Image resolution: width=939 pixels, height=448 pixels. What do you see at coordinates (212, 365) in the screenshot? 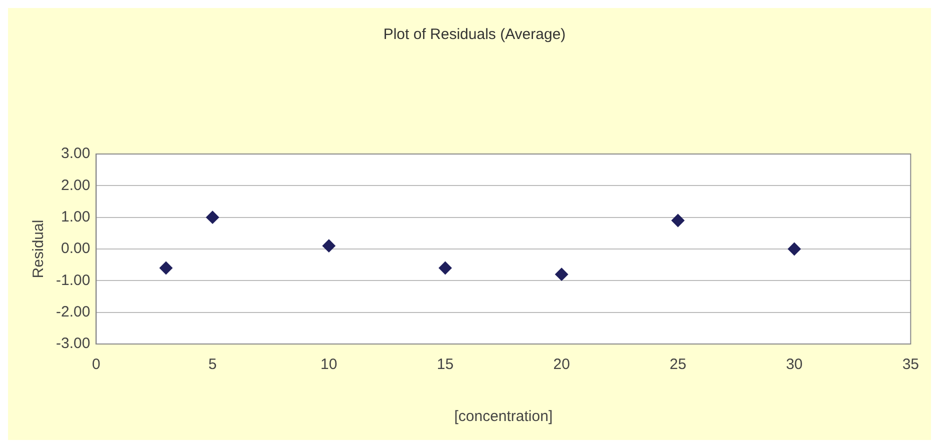
I see `x-tick-label: 5` at bounding box center [212, 365].